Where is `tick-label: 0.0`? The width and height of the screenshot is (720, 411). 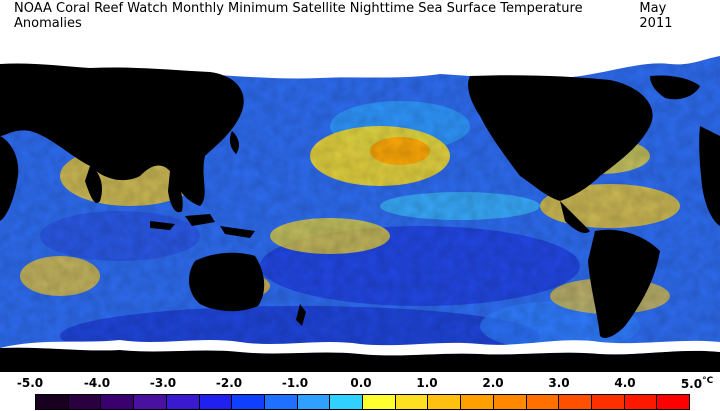 tick-label: 0.0 is located at coordinates (361, 383).